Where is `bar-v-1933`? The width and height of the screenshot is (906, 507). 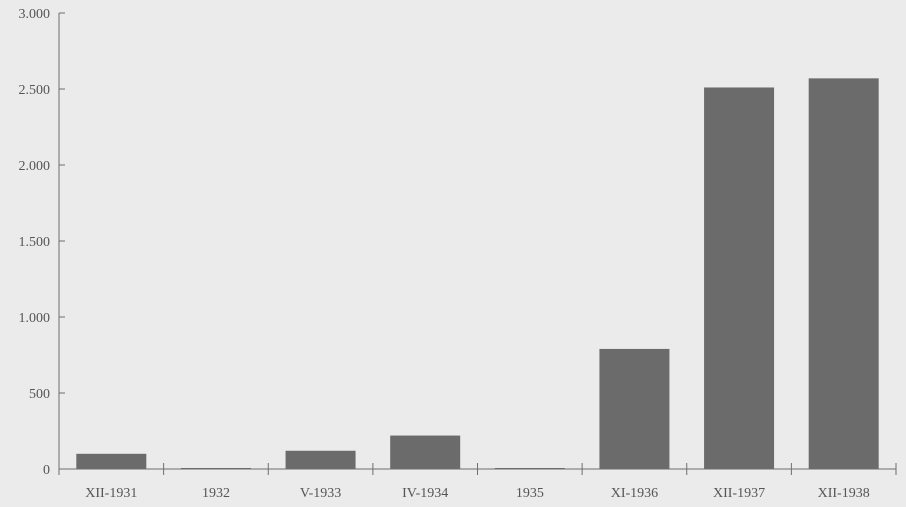 bar-v-1933 is located at coordinates (320, 459).